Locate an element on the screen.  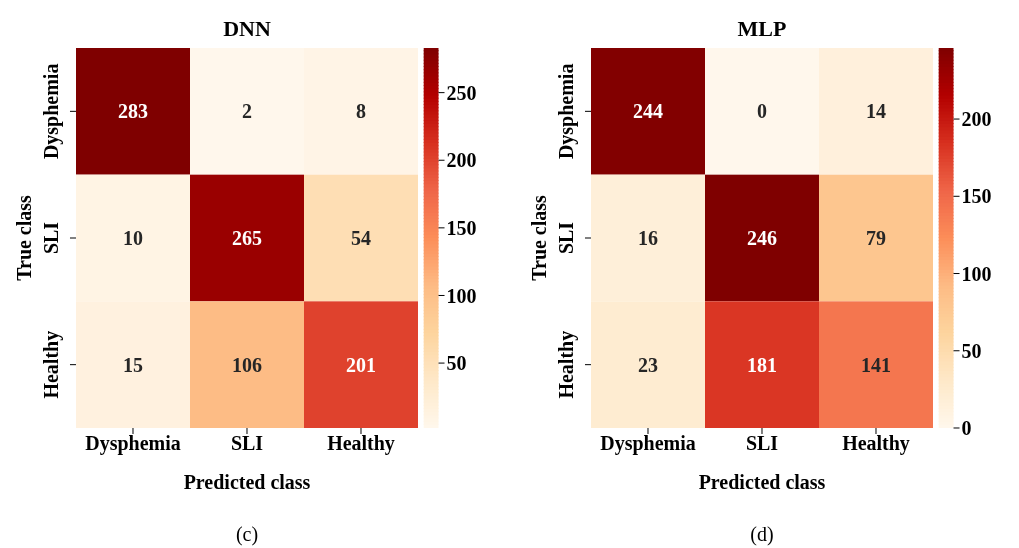
data-label: 201 is located at coordinates (361, 364).